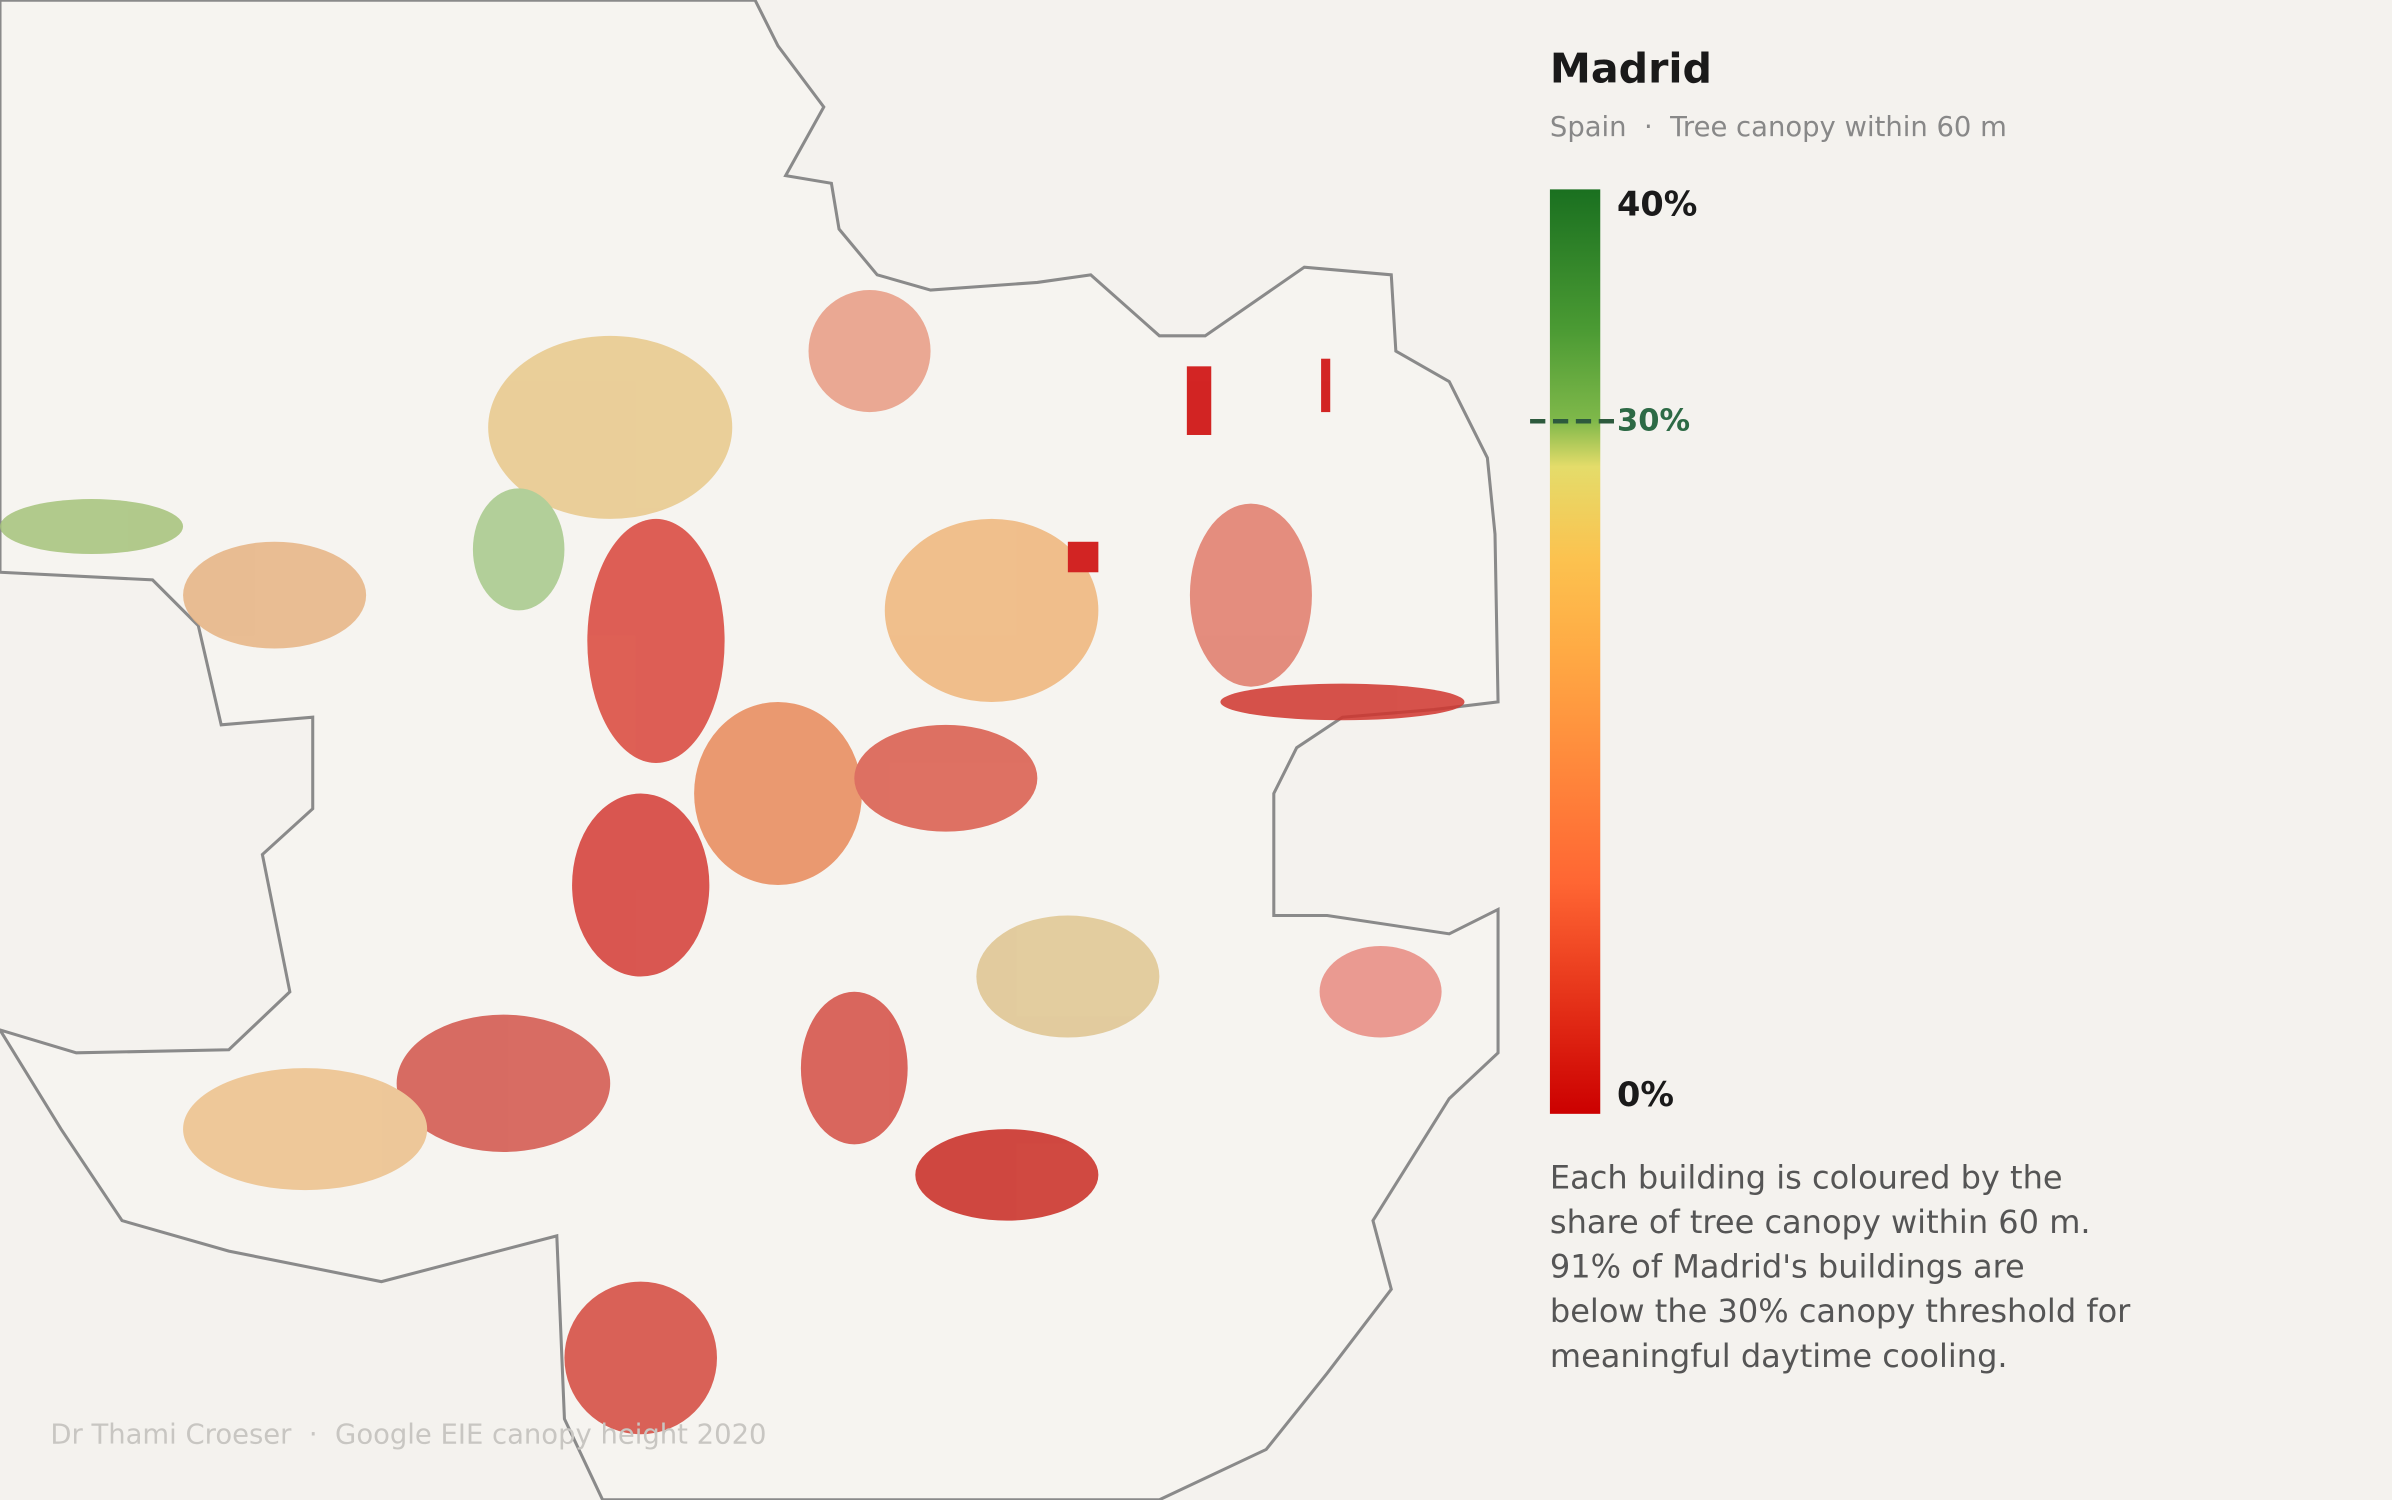  I want to click on legend-threshold-label: 30%, so click(1653, 420).